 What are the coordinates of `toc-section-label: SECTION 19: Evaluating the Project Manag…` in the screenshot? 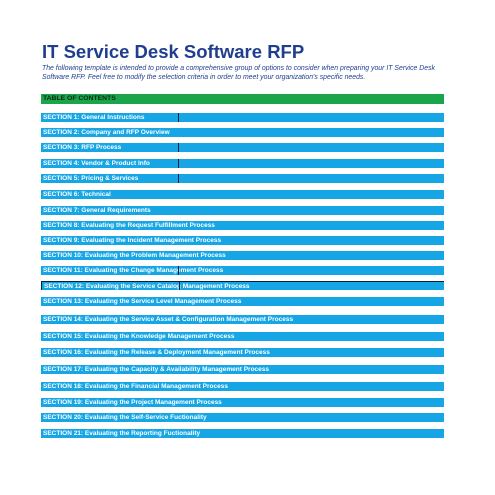 It's located at (132, 402).